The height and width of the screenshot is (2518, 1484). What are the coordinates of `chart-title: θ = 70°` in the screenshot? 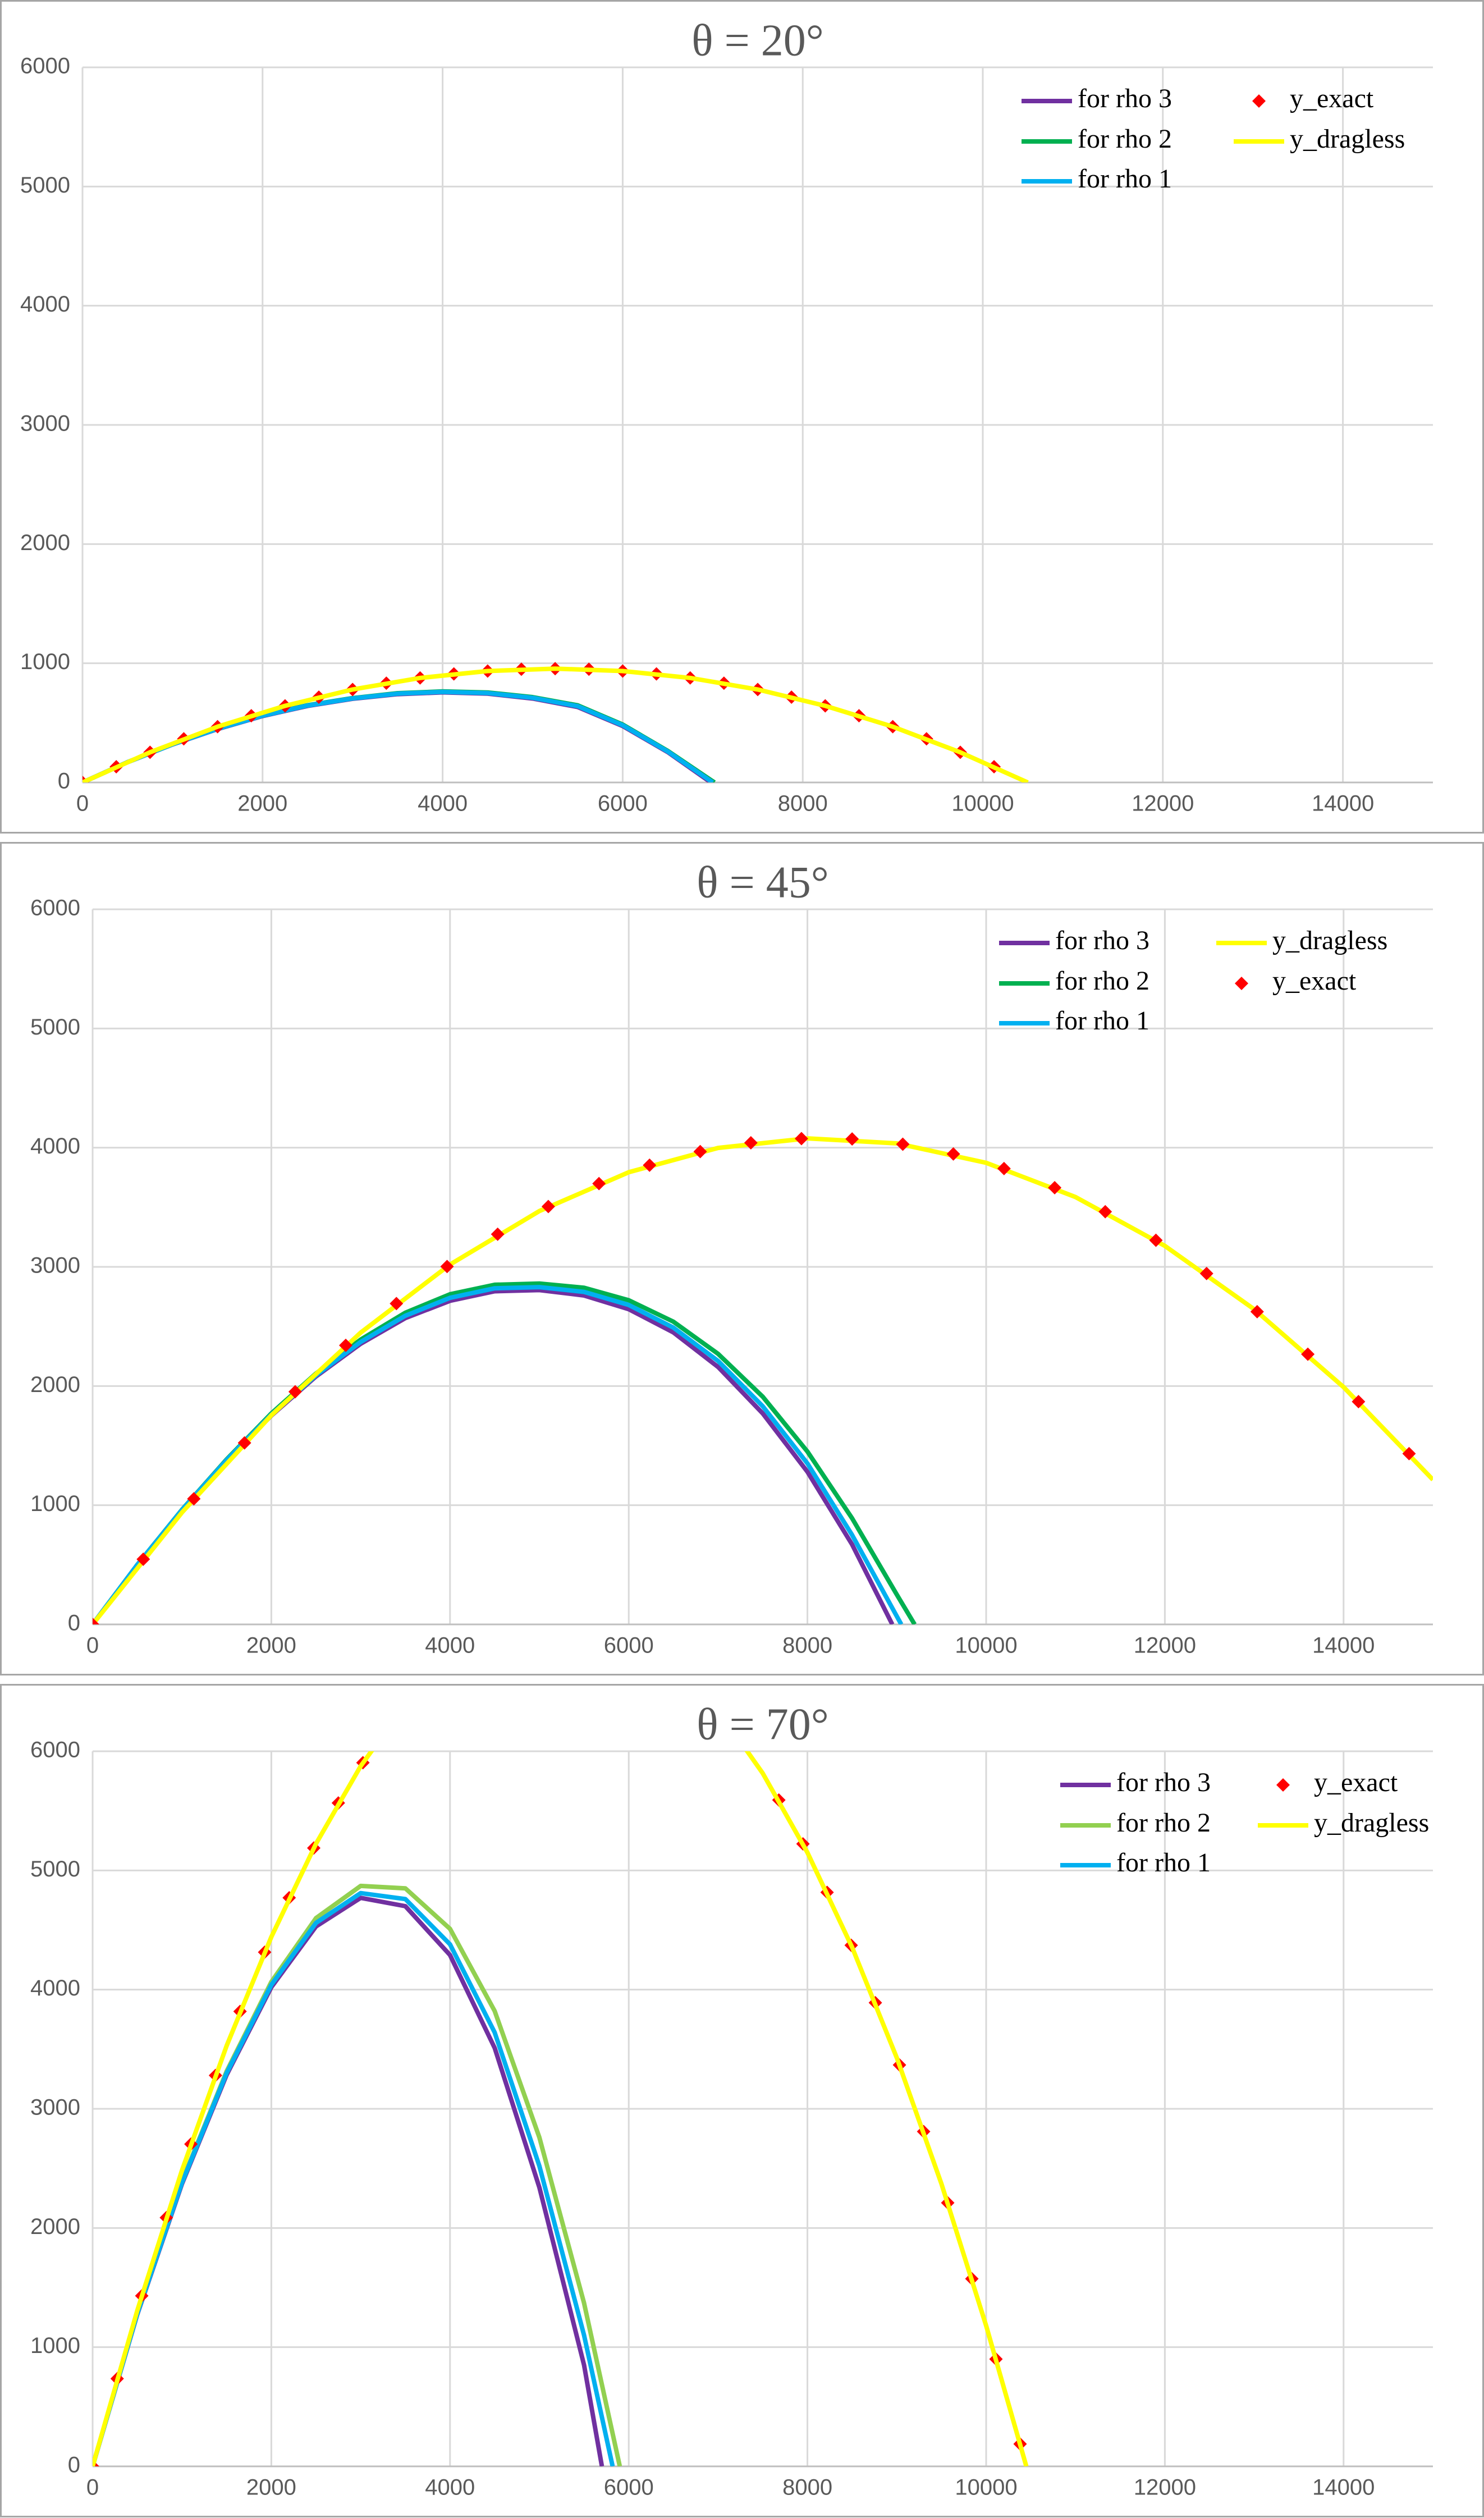 It's located at (763, 1724).